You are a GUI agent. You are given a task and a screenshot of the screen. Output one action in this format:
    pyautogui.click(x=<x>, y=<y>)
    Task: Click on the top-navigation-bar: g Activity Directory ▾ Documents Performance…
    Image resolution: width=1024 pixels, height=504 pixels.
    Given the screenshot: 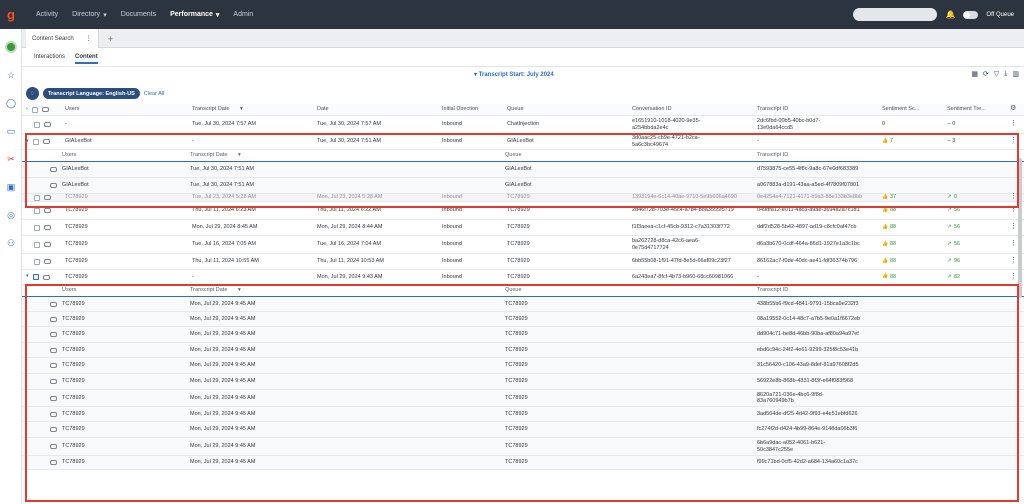 What is the action you would take?
    pyautogui.click(x=512, y=14)
    